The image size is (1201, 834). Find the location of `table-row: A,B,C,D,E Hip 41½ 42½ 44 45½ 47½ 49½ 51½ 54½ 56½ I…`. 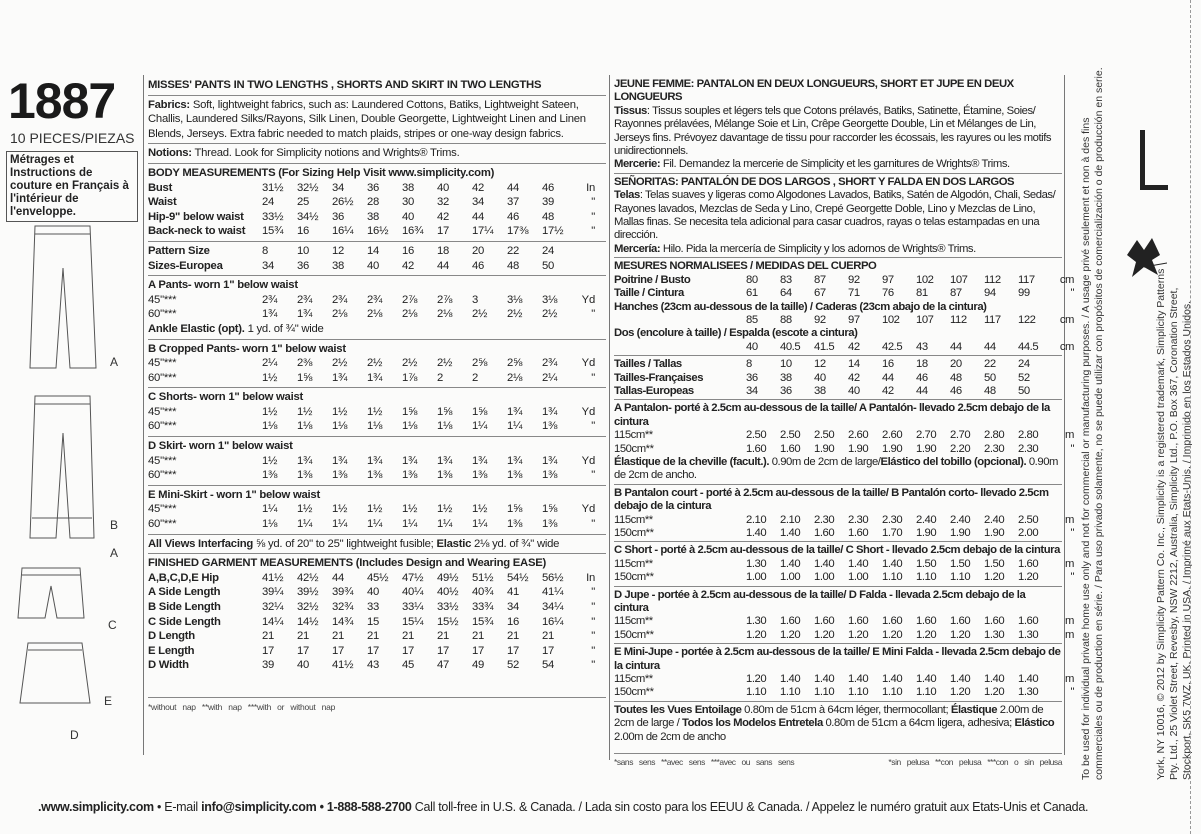

table-row: A,B,C,D,E Hip 41½ 42½ 44 45½ 47½ 49½ 51½ 54½ 56½ I… is located at coordinates (377, 578).